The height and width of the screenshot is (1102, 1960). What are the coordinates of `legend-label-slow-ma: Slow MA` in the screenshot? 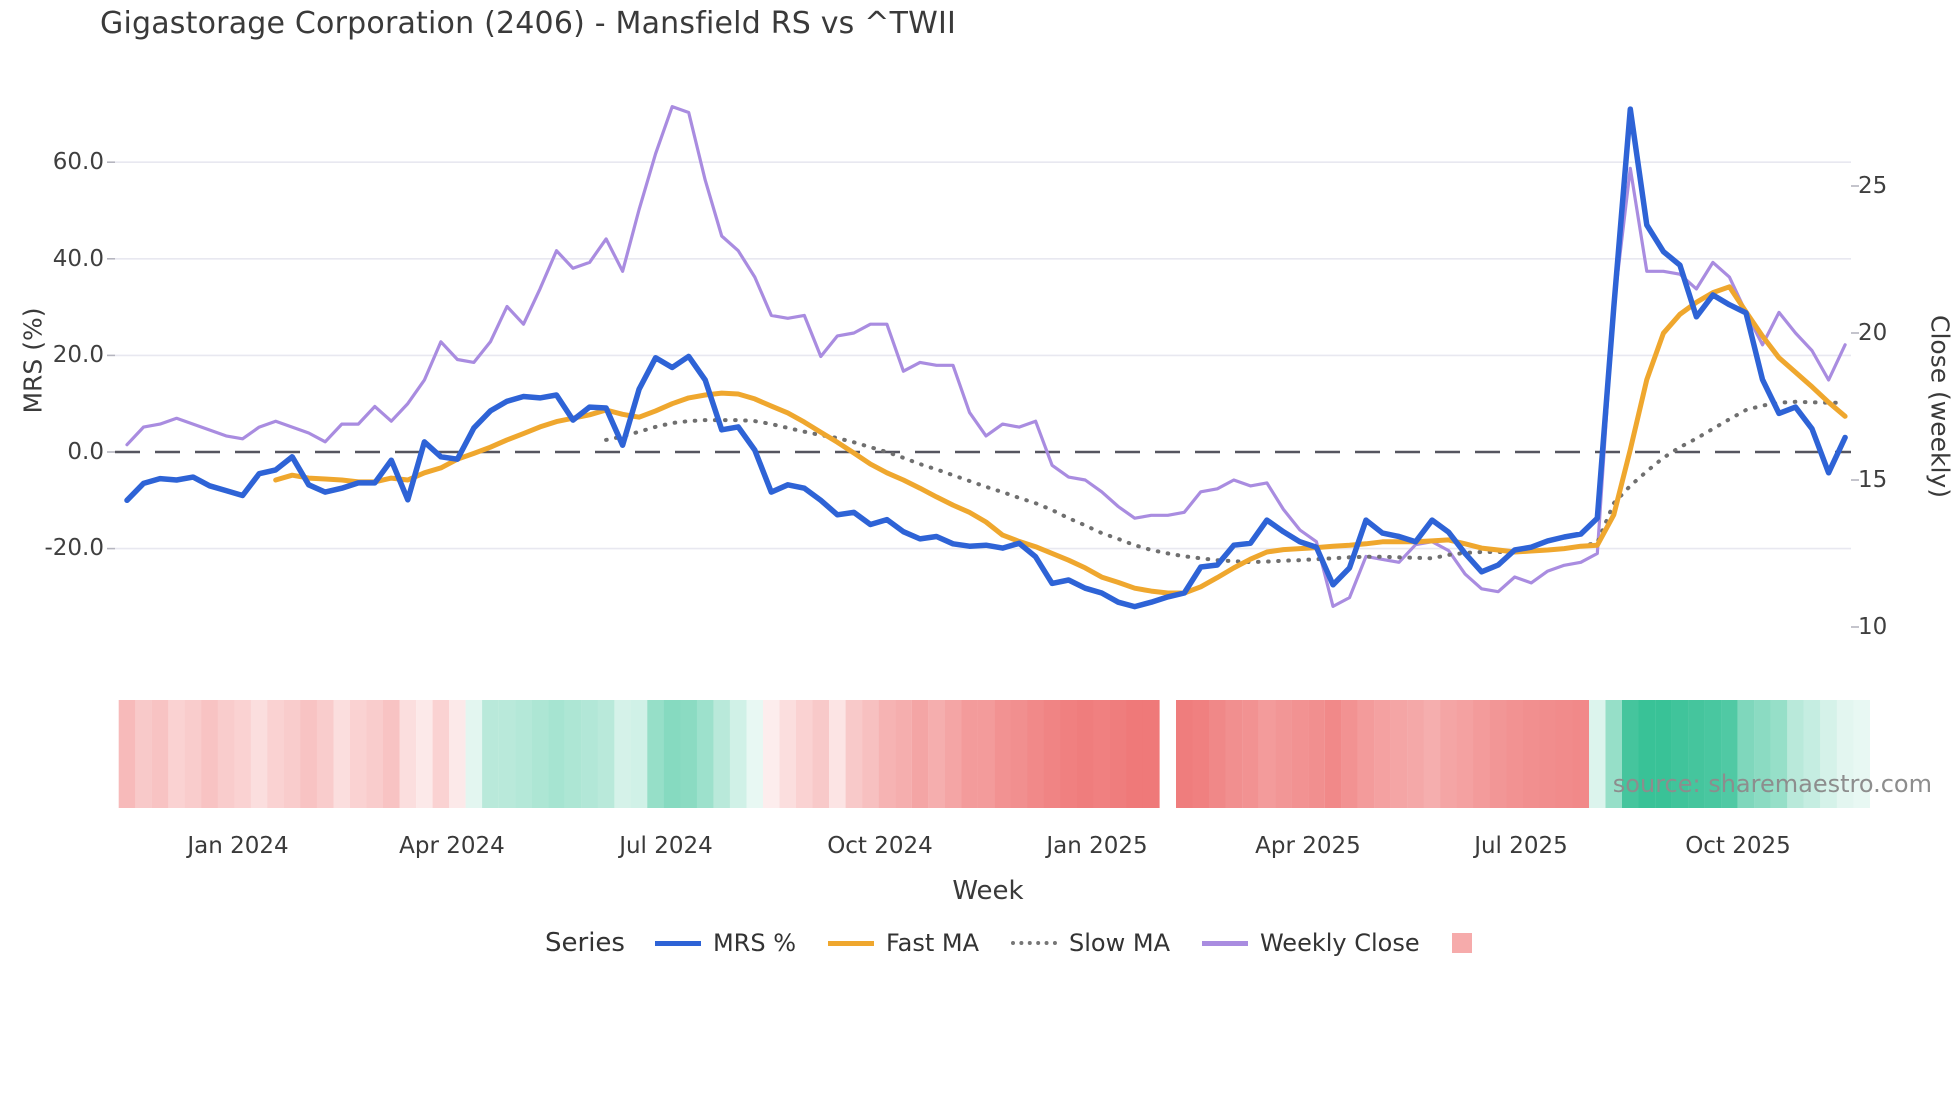 It's located at (1119, 943).